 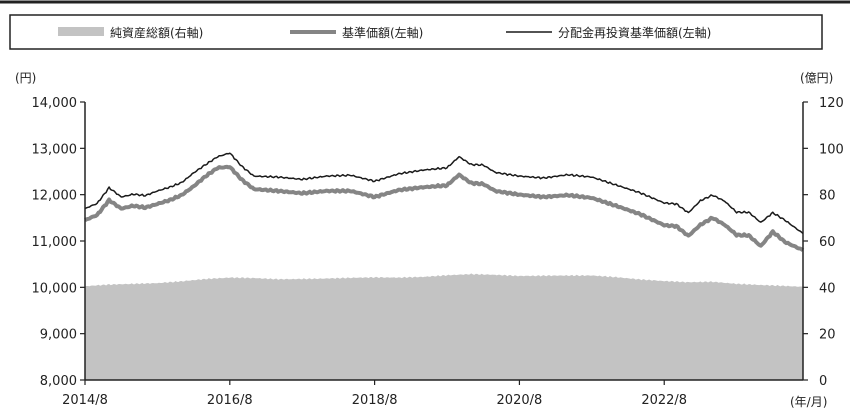 I want to click on legend: 純資産総額(右軸) 基準価額(左軸) 分配金再投資基準価額(左軸), so click(x=416, y=32).